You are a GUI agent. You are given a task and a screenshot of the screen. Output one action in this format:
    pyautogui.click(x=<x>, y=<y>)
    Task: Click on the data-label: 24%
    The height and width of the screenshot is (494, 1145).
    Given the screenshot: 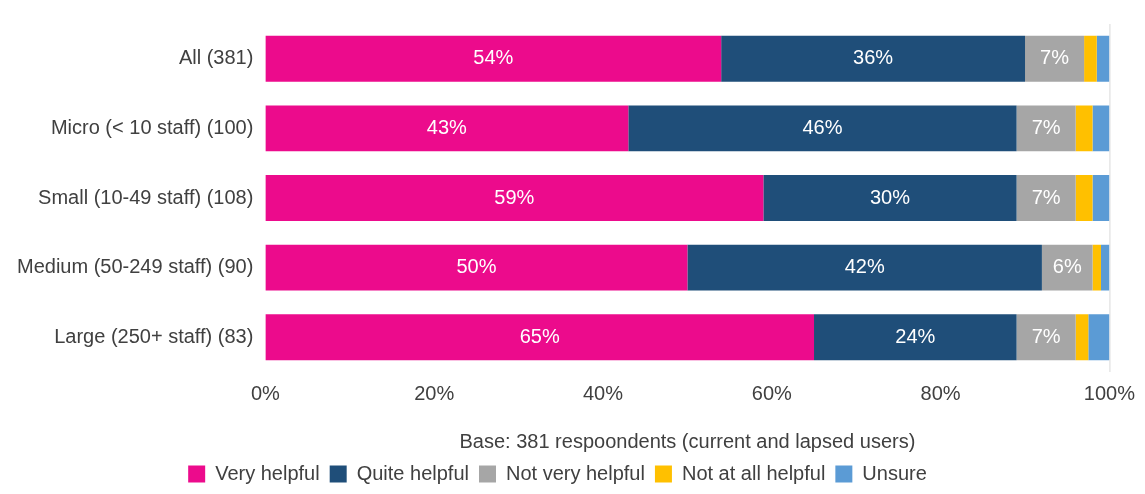 What is the action you would take?
    pyautogui.click(x=915, y=335)
    